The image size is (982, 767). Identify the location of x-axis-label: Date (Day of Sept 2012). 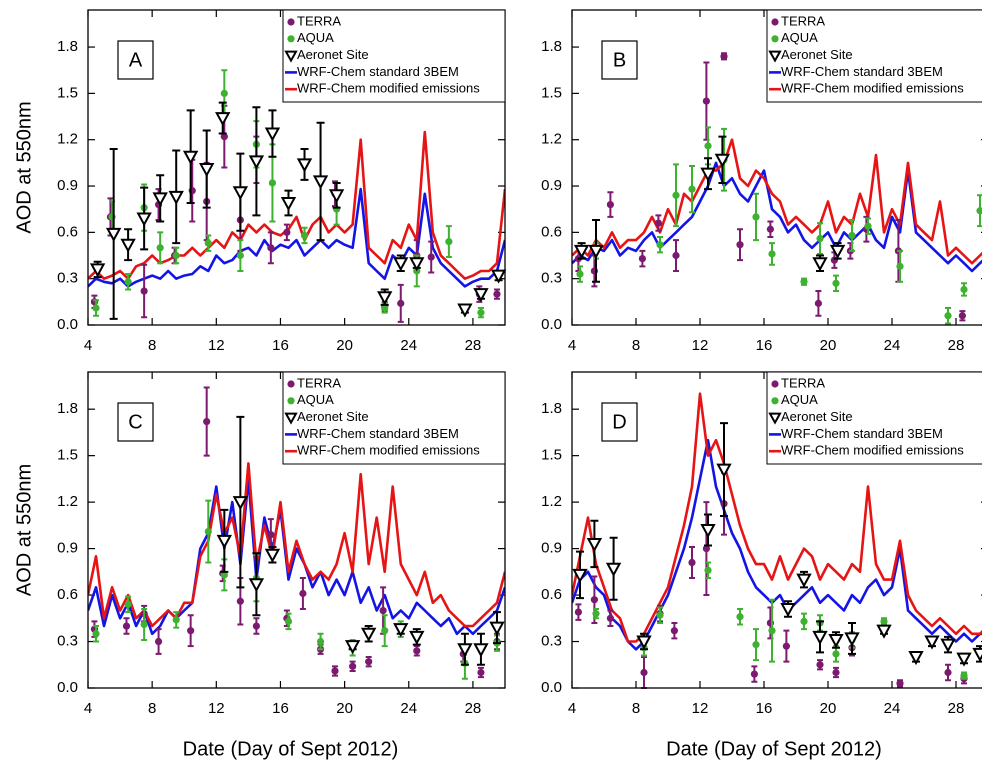
(774, 749).